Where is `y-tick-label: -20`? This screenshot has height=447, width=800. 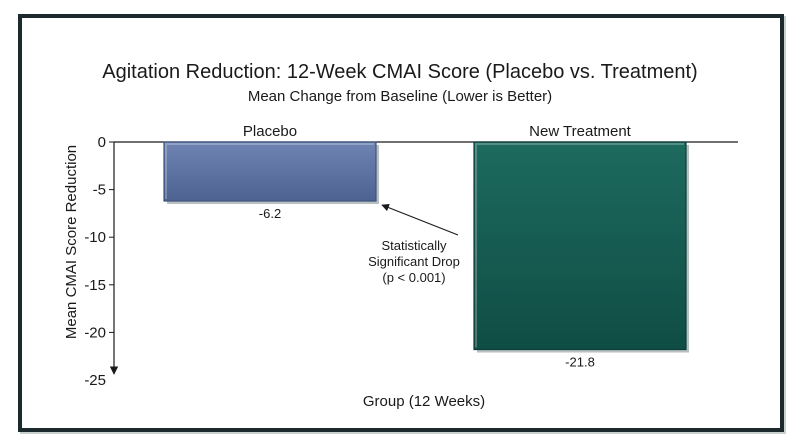
y-tick-label: -20 is located at coordinates (95, 332).